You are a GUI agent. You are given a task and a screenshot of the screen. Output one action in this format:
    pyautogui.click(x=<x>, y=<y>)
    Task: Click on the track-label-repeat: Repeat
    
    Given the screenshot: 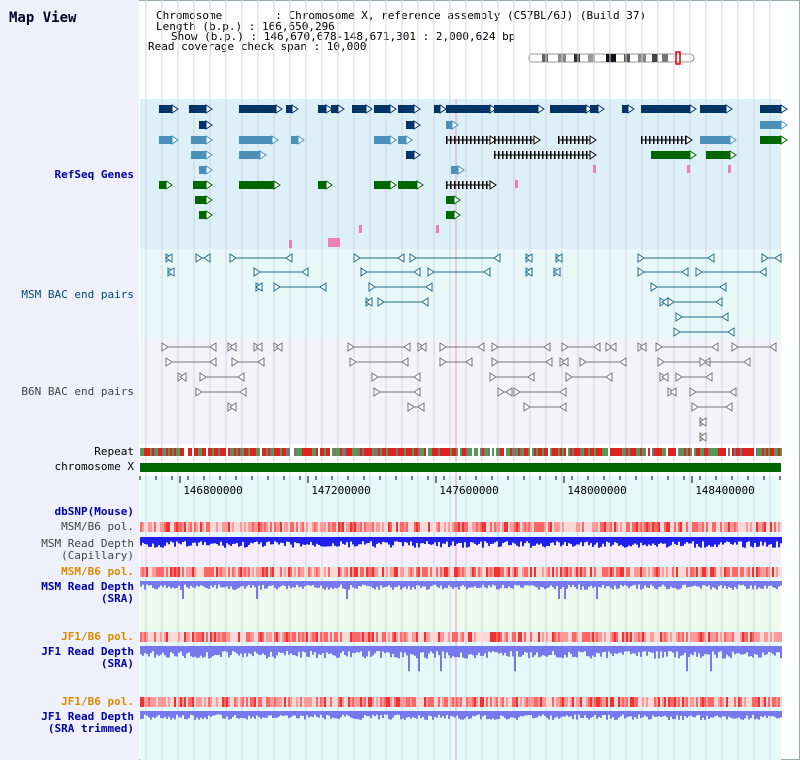 What is the action you would take?
    pyautogui.click(x=114, y=451)
    